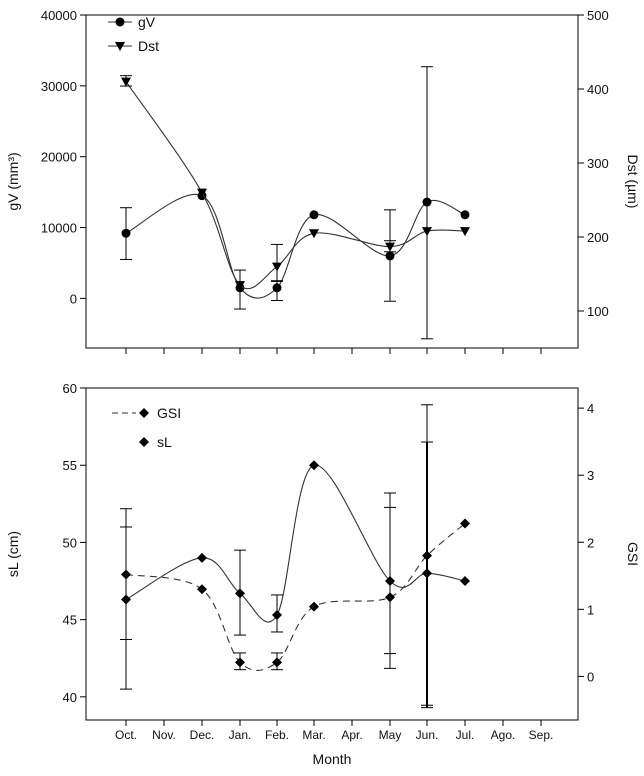 The width and height of the screenshot is (644, 776). Describe the element at coordinates (277, 735) in the screenshot. I see `x-tick-label: Feb.` at that location.